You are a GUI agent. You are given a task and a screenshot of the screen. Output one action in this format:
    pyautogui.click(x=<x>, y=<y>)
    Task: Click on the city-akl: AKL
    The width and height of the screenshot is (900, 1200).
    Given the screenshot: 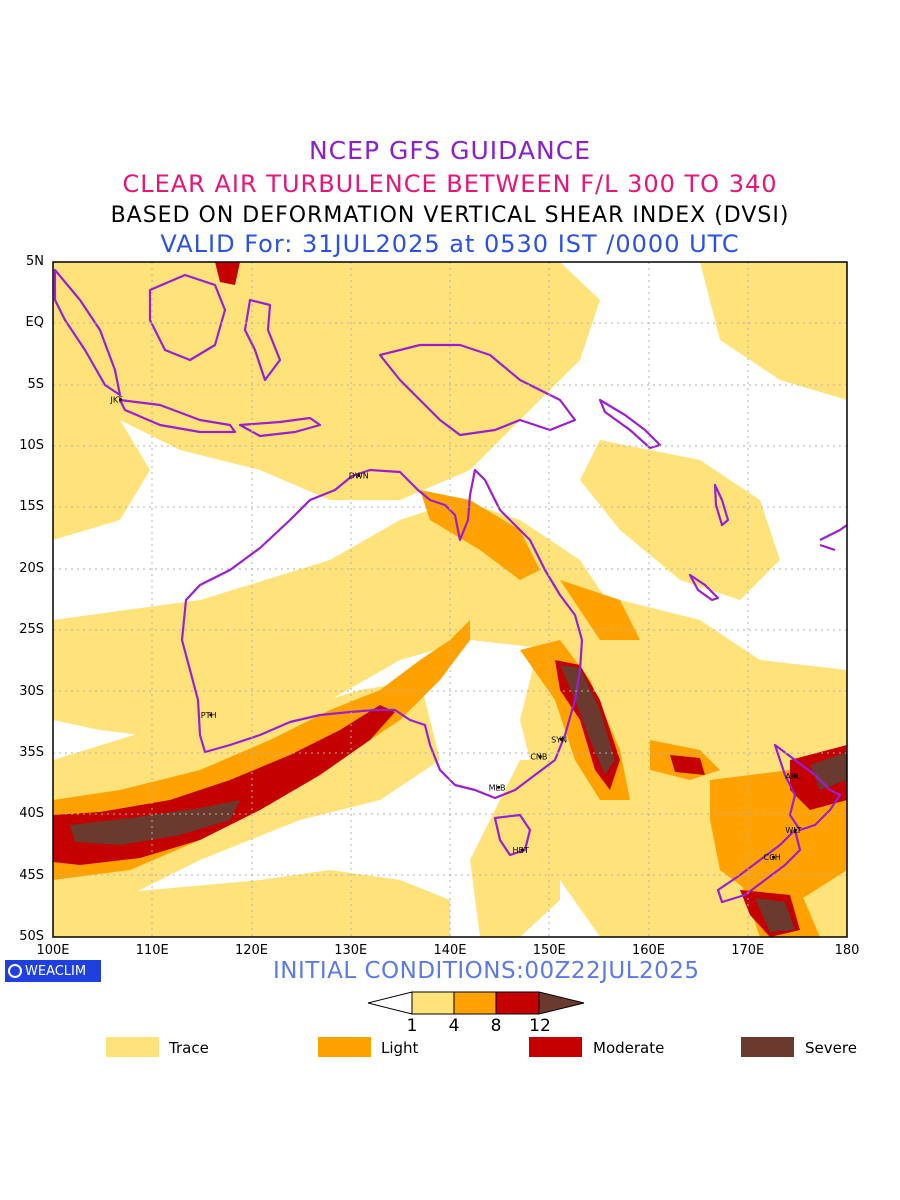 What is the action you would take?
    pyautogui.click(x=793, y=776)
    